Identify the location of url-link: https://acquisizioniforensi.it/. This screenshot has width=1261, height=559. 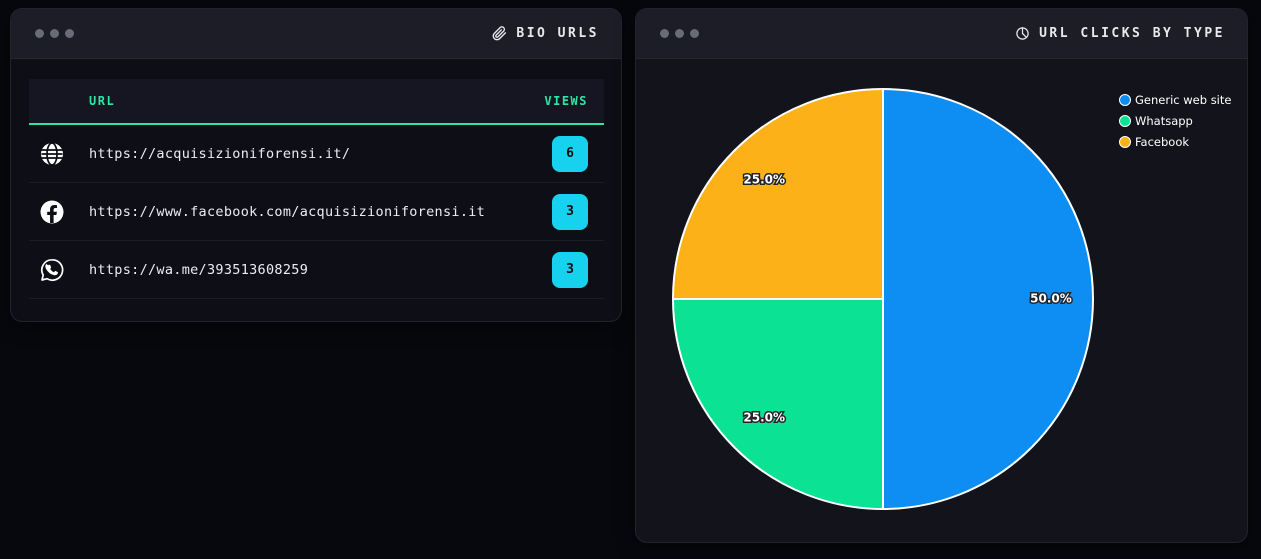
(220, 153).